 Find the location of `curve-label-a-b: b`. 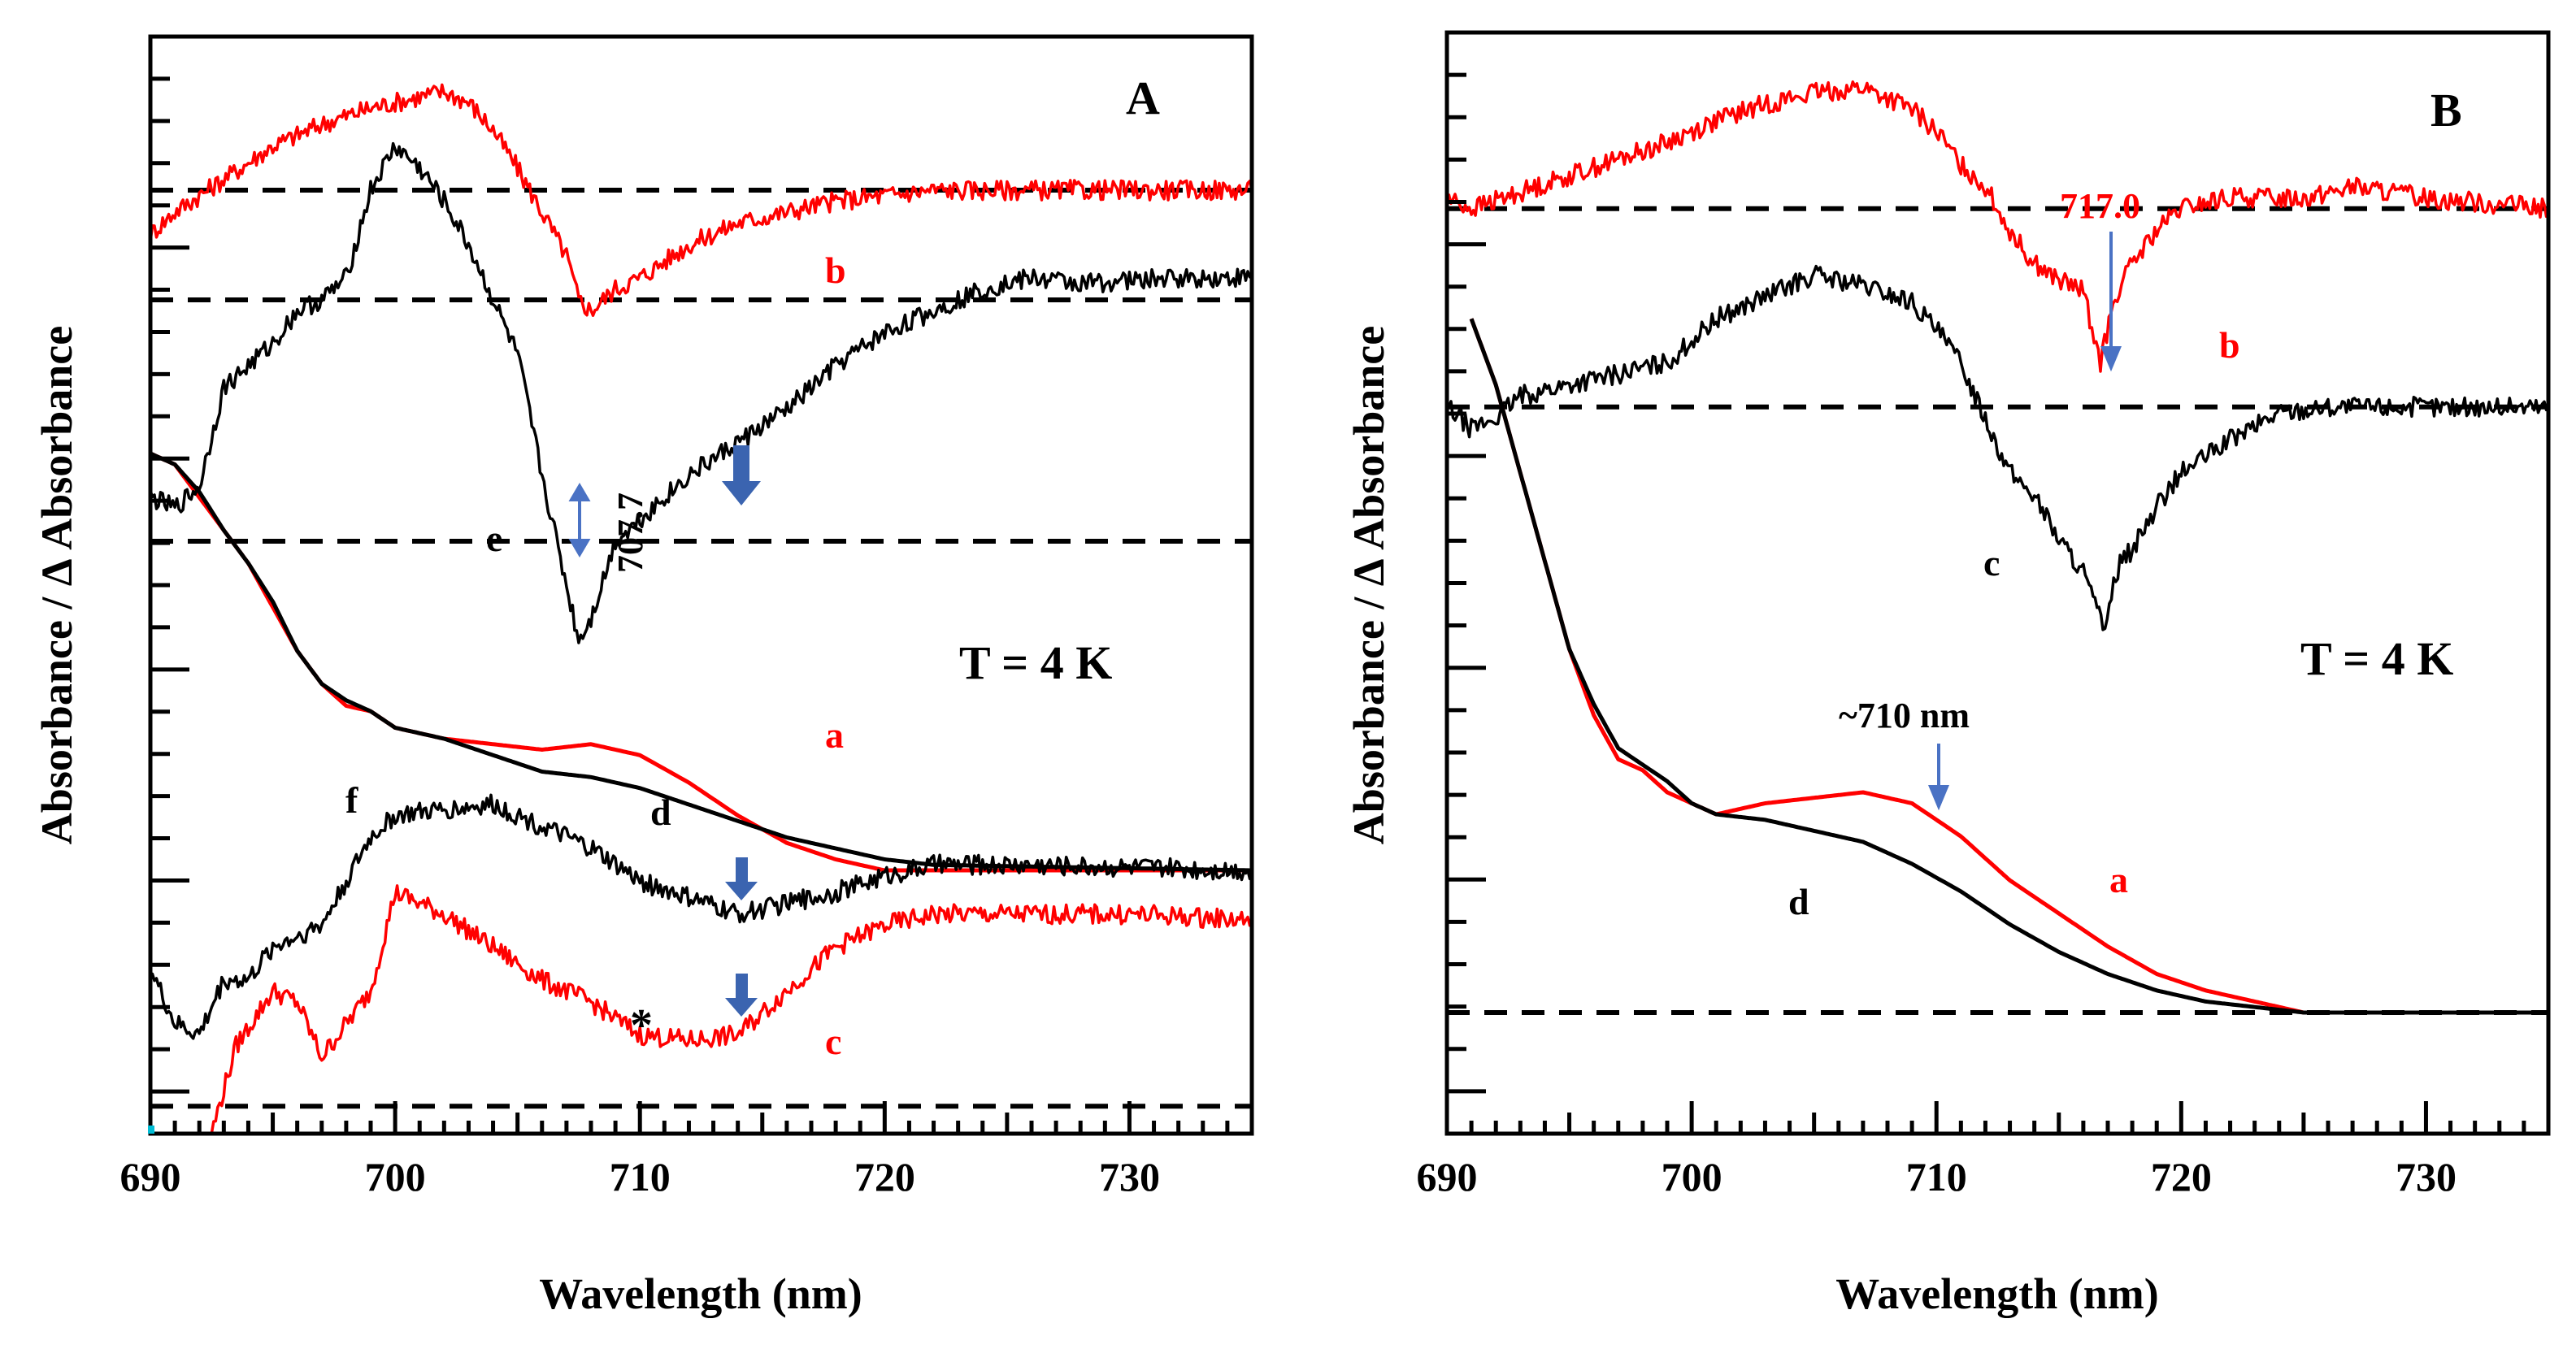

curve-label-a-b: b is located at coordinates (835, 270).